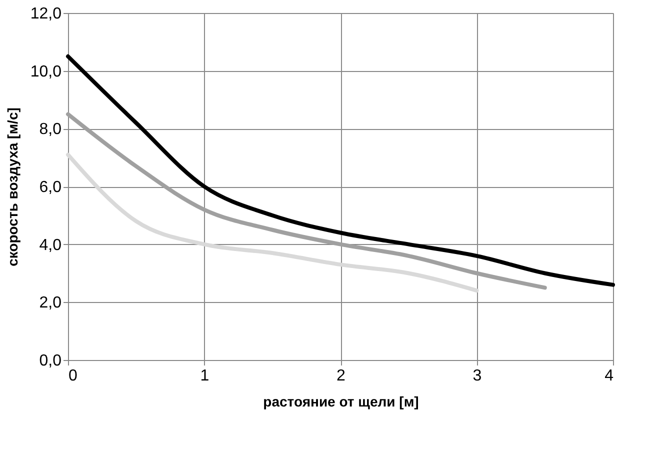 This screenshot has height=450, width=670. What do you see at coordinates (50, 187) in the screenshot?
I see `y-tick-label: 6,0` at bounding box center [50, 187].